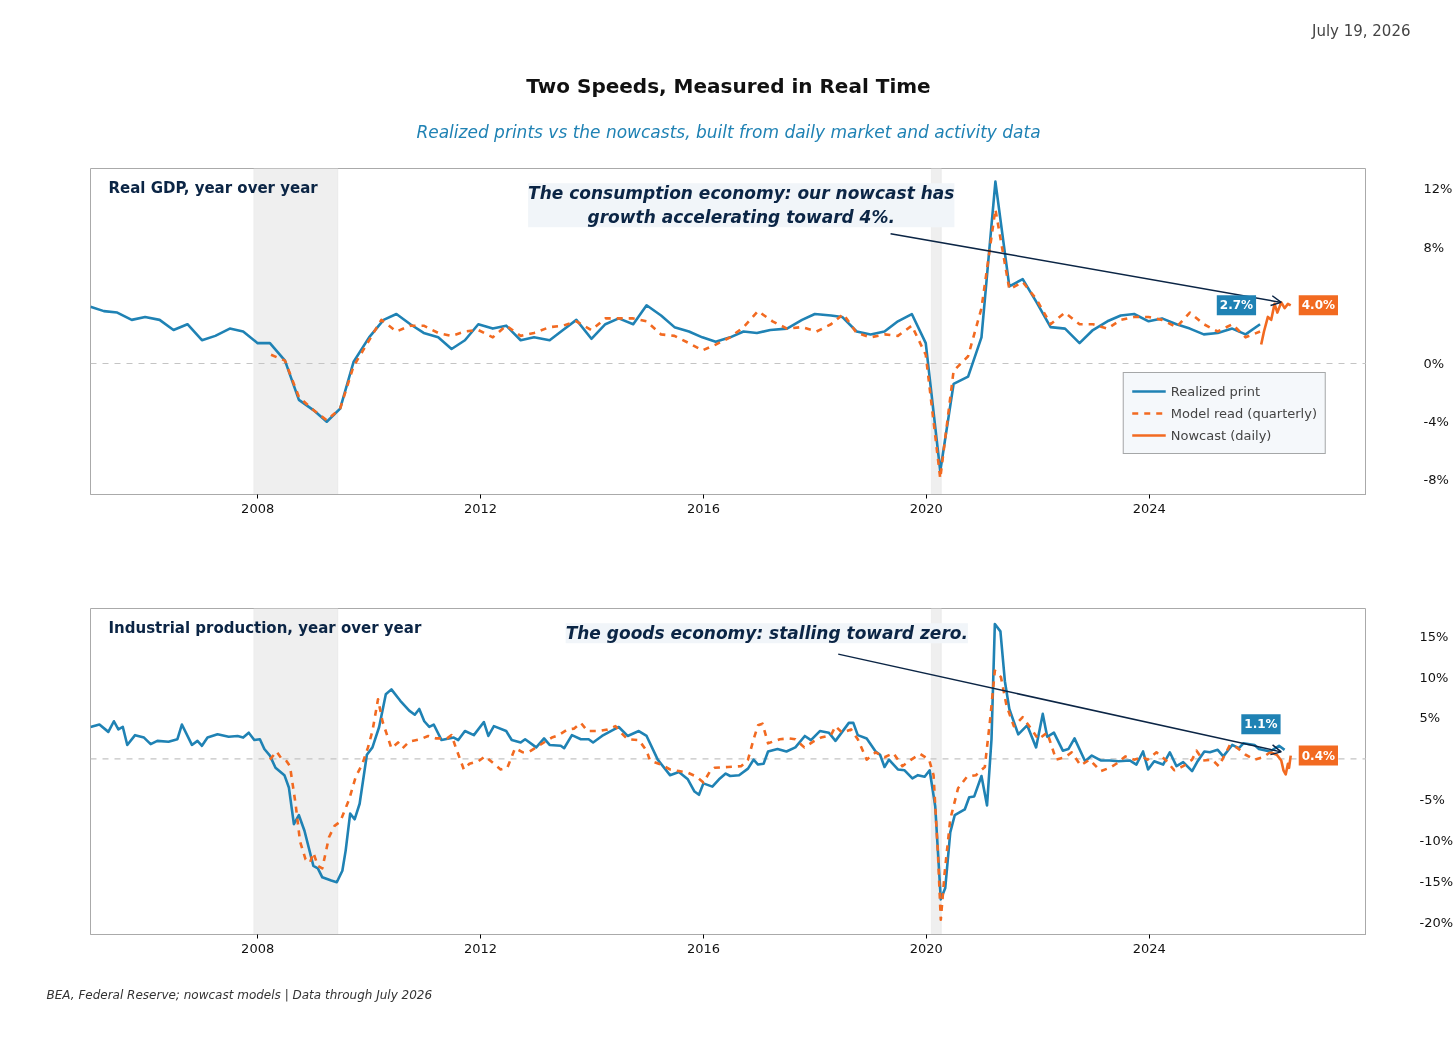  Describe the element at coordinates (1236, 305) in the screenshot. I see `data-label: 2.7%` at that location.